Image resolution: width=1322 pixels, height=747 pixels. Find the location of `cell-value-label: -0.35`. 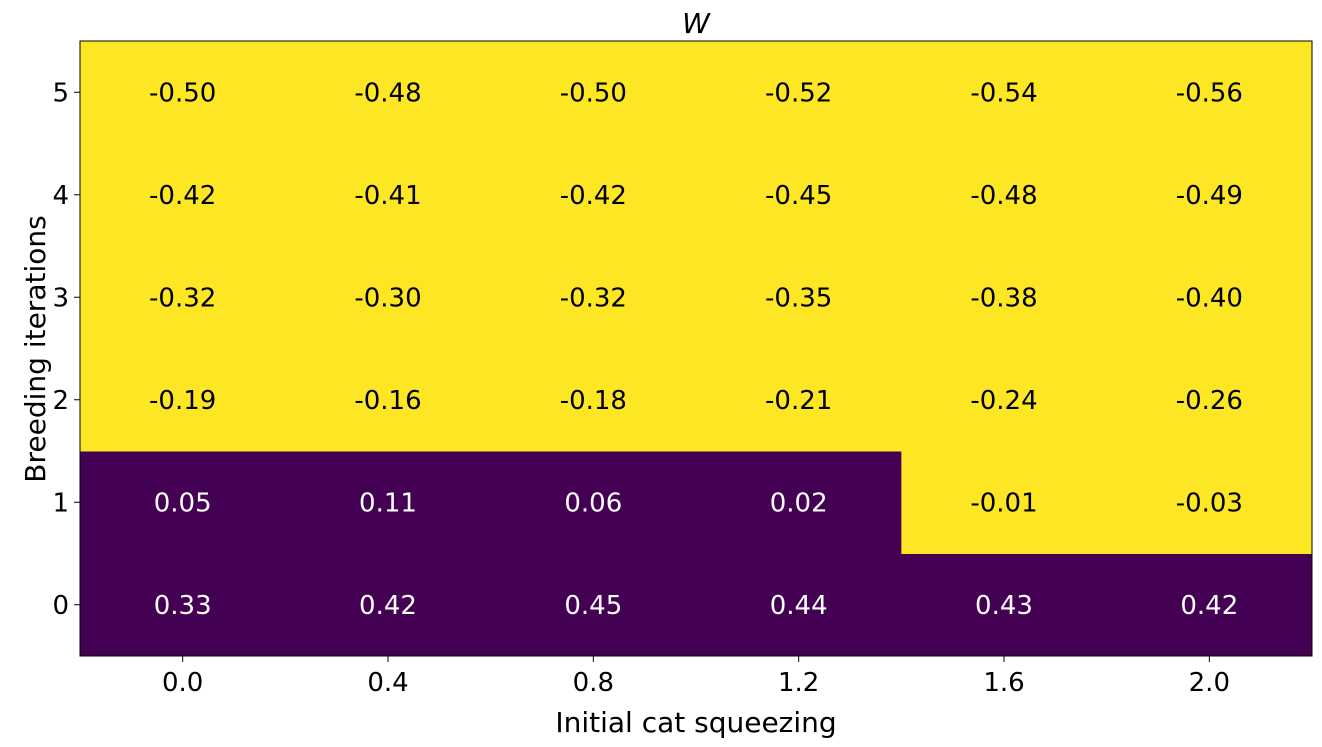

cell-value-label: -0.35 is located at coordinates (798, 298).